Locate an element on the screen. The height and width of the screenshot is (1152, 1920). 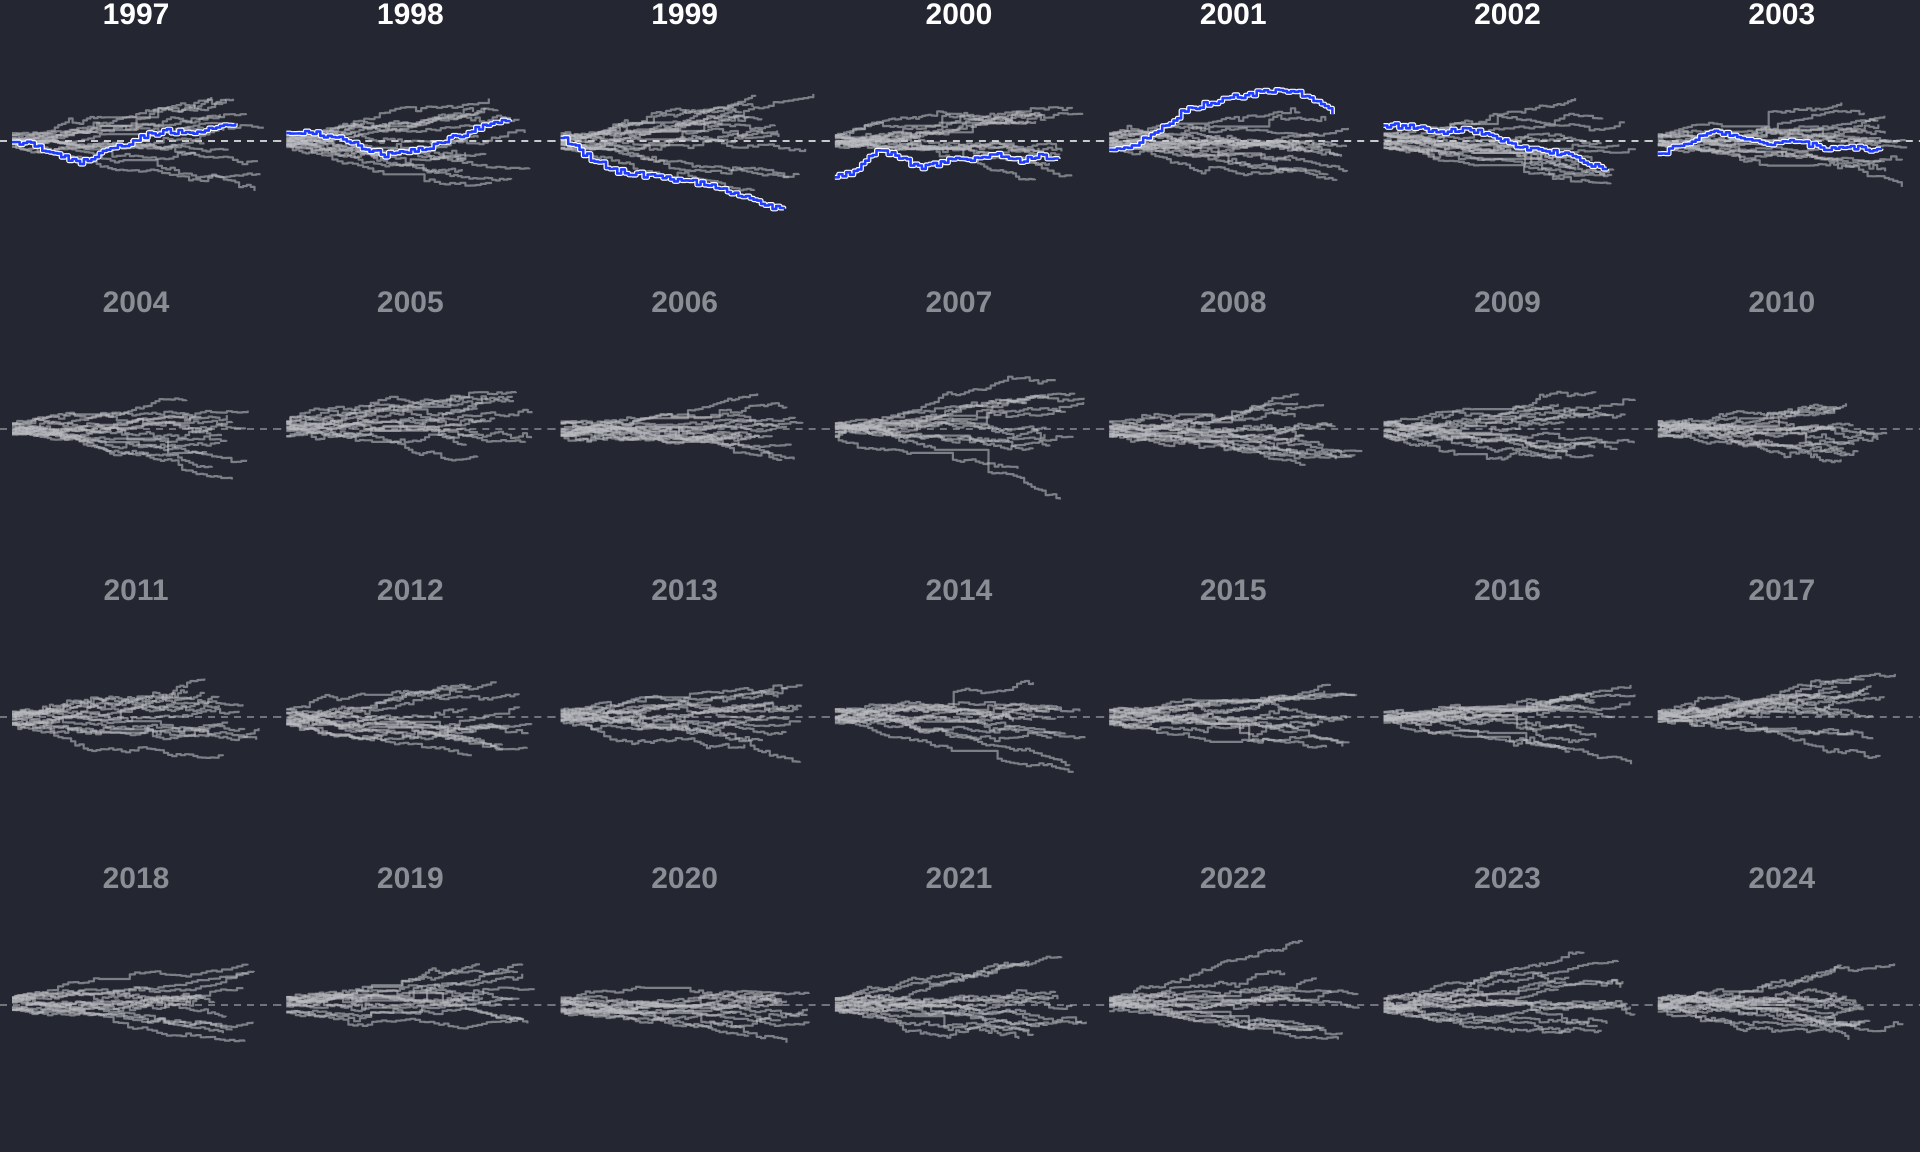
panel-title: 2022 is located at coordinates (1233, 878).